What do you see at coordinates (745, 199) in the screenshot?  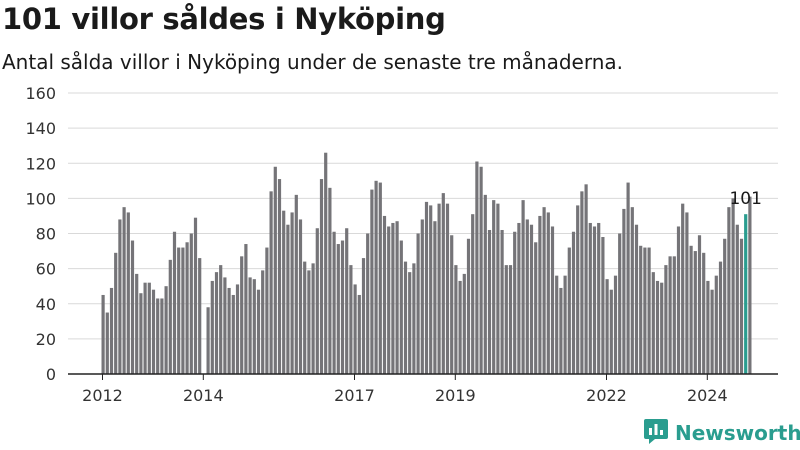 I see `highlight-data-label: 101` at bounding box center [745, 199].